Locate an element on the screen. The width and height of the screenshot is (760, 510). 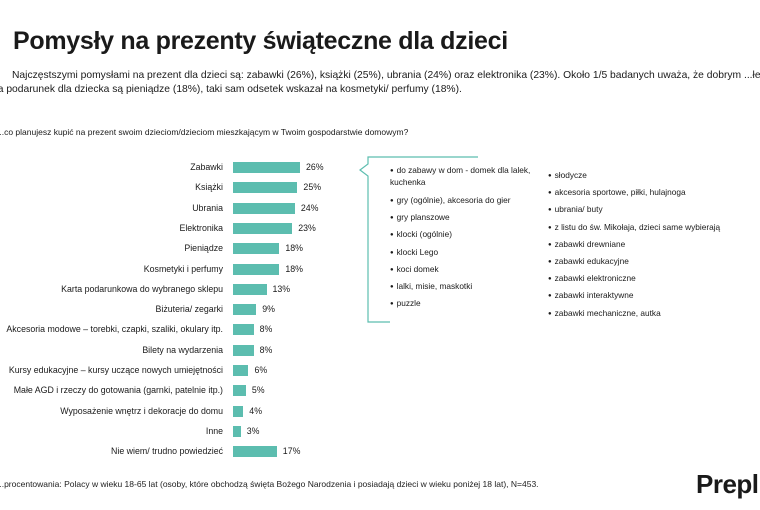
value-label: 23% is located at coordinates (307, 227).